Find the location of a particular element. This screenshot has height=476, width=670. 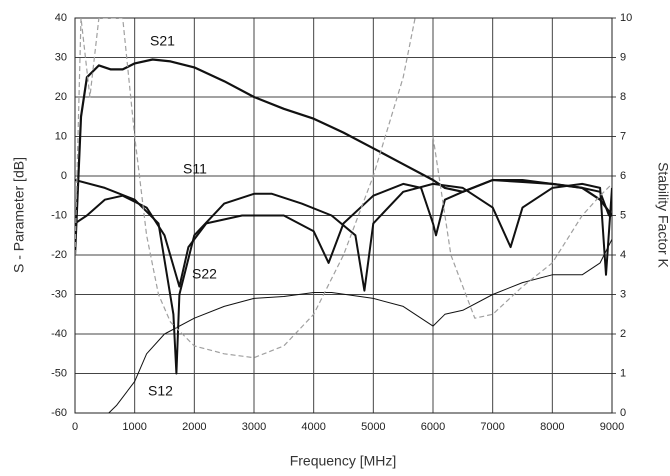

y2-tick-label: 5 is located at coordinates (623, 215).